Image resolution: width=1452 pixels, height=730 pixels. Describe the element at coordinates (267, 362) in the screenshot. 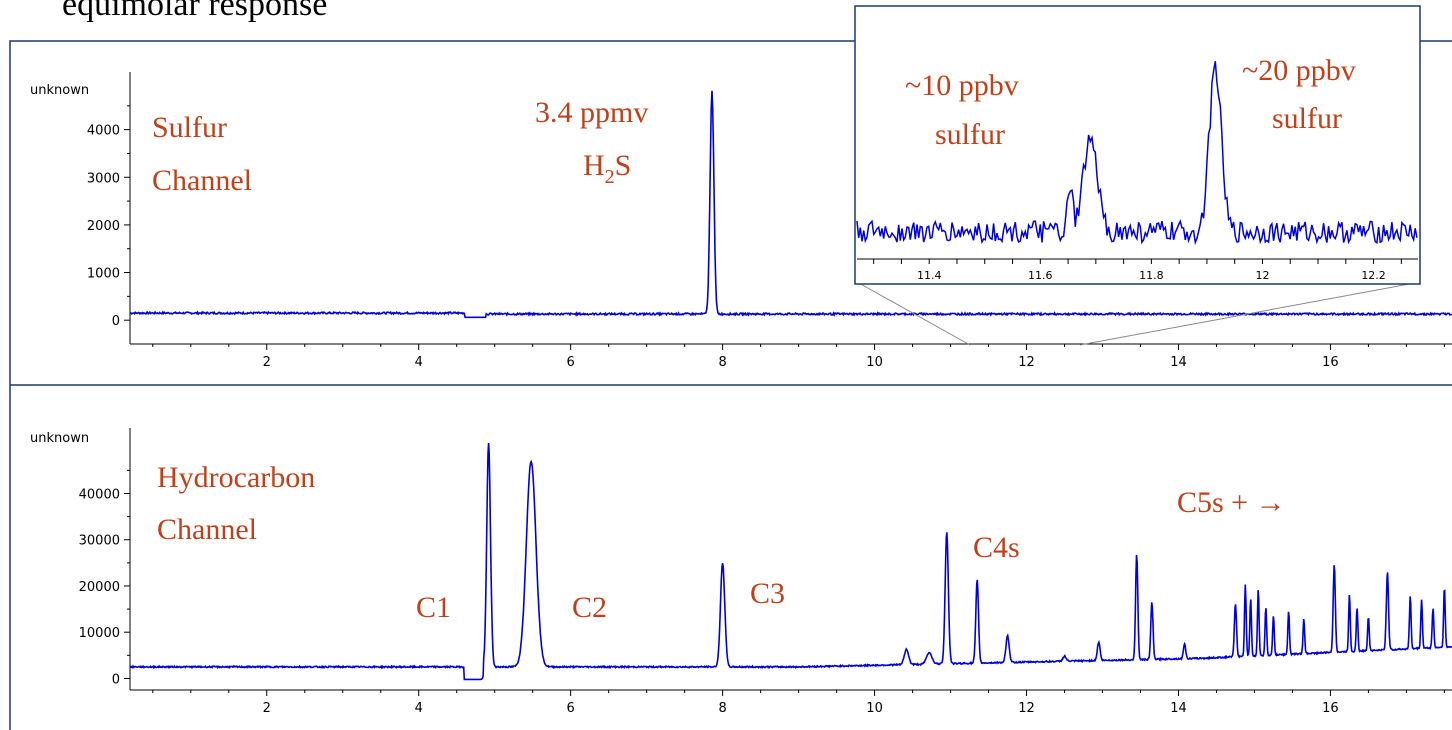

I see `sulfur-x-tick-label: 2` at that location.